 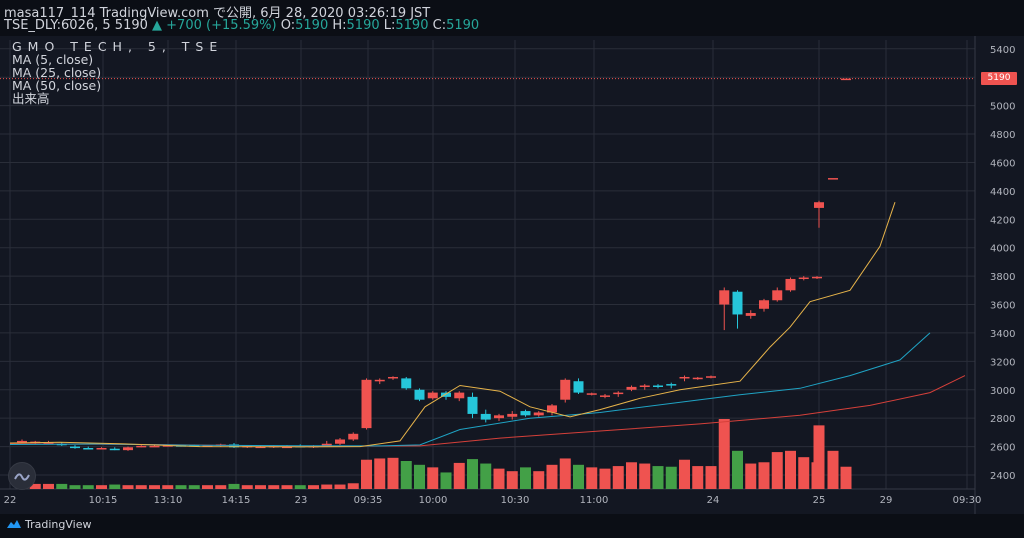 What do you see at coordinates (236, 500) in the screenshot?
I see `time-tick-label: 14:15` at bounding box center [236, 500].